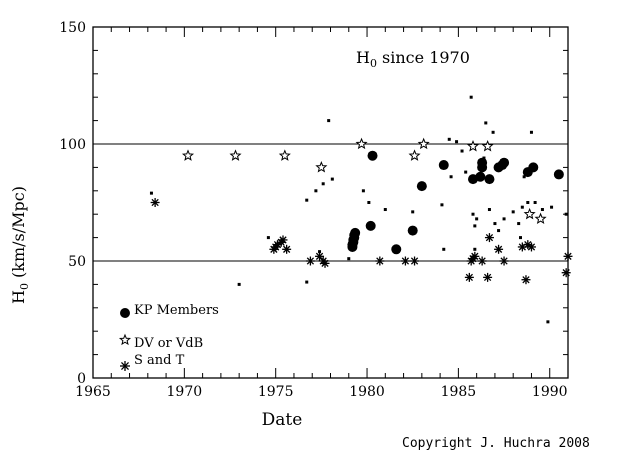 This screenshot has height=462, width=644. I want to click on y-tick-label: 100, so click(72, 145).